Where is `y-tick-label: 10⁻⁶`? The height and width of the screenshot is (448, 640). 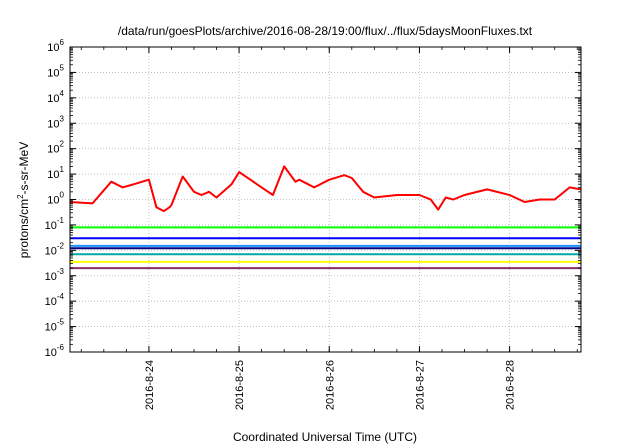 y-tick-label: 10⁻⁶ is located at coordinates (55, 351).